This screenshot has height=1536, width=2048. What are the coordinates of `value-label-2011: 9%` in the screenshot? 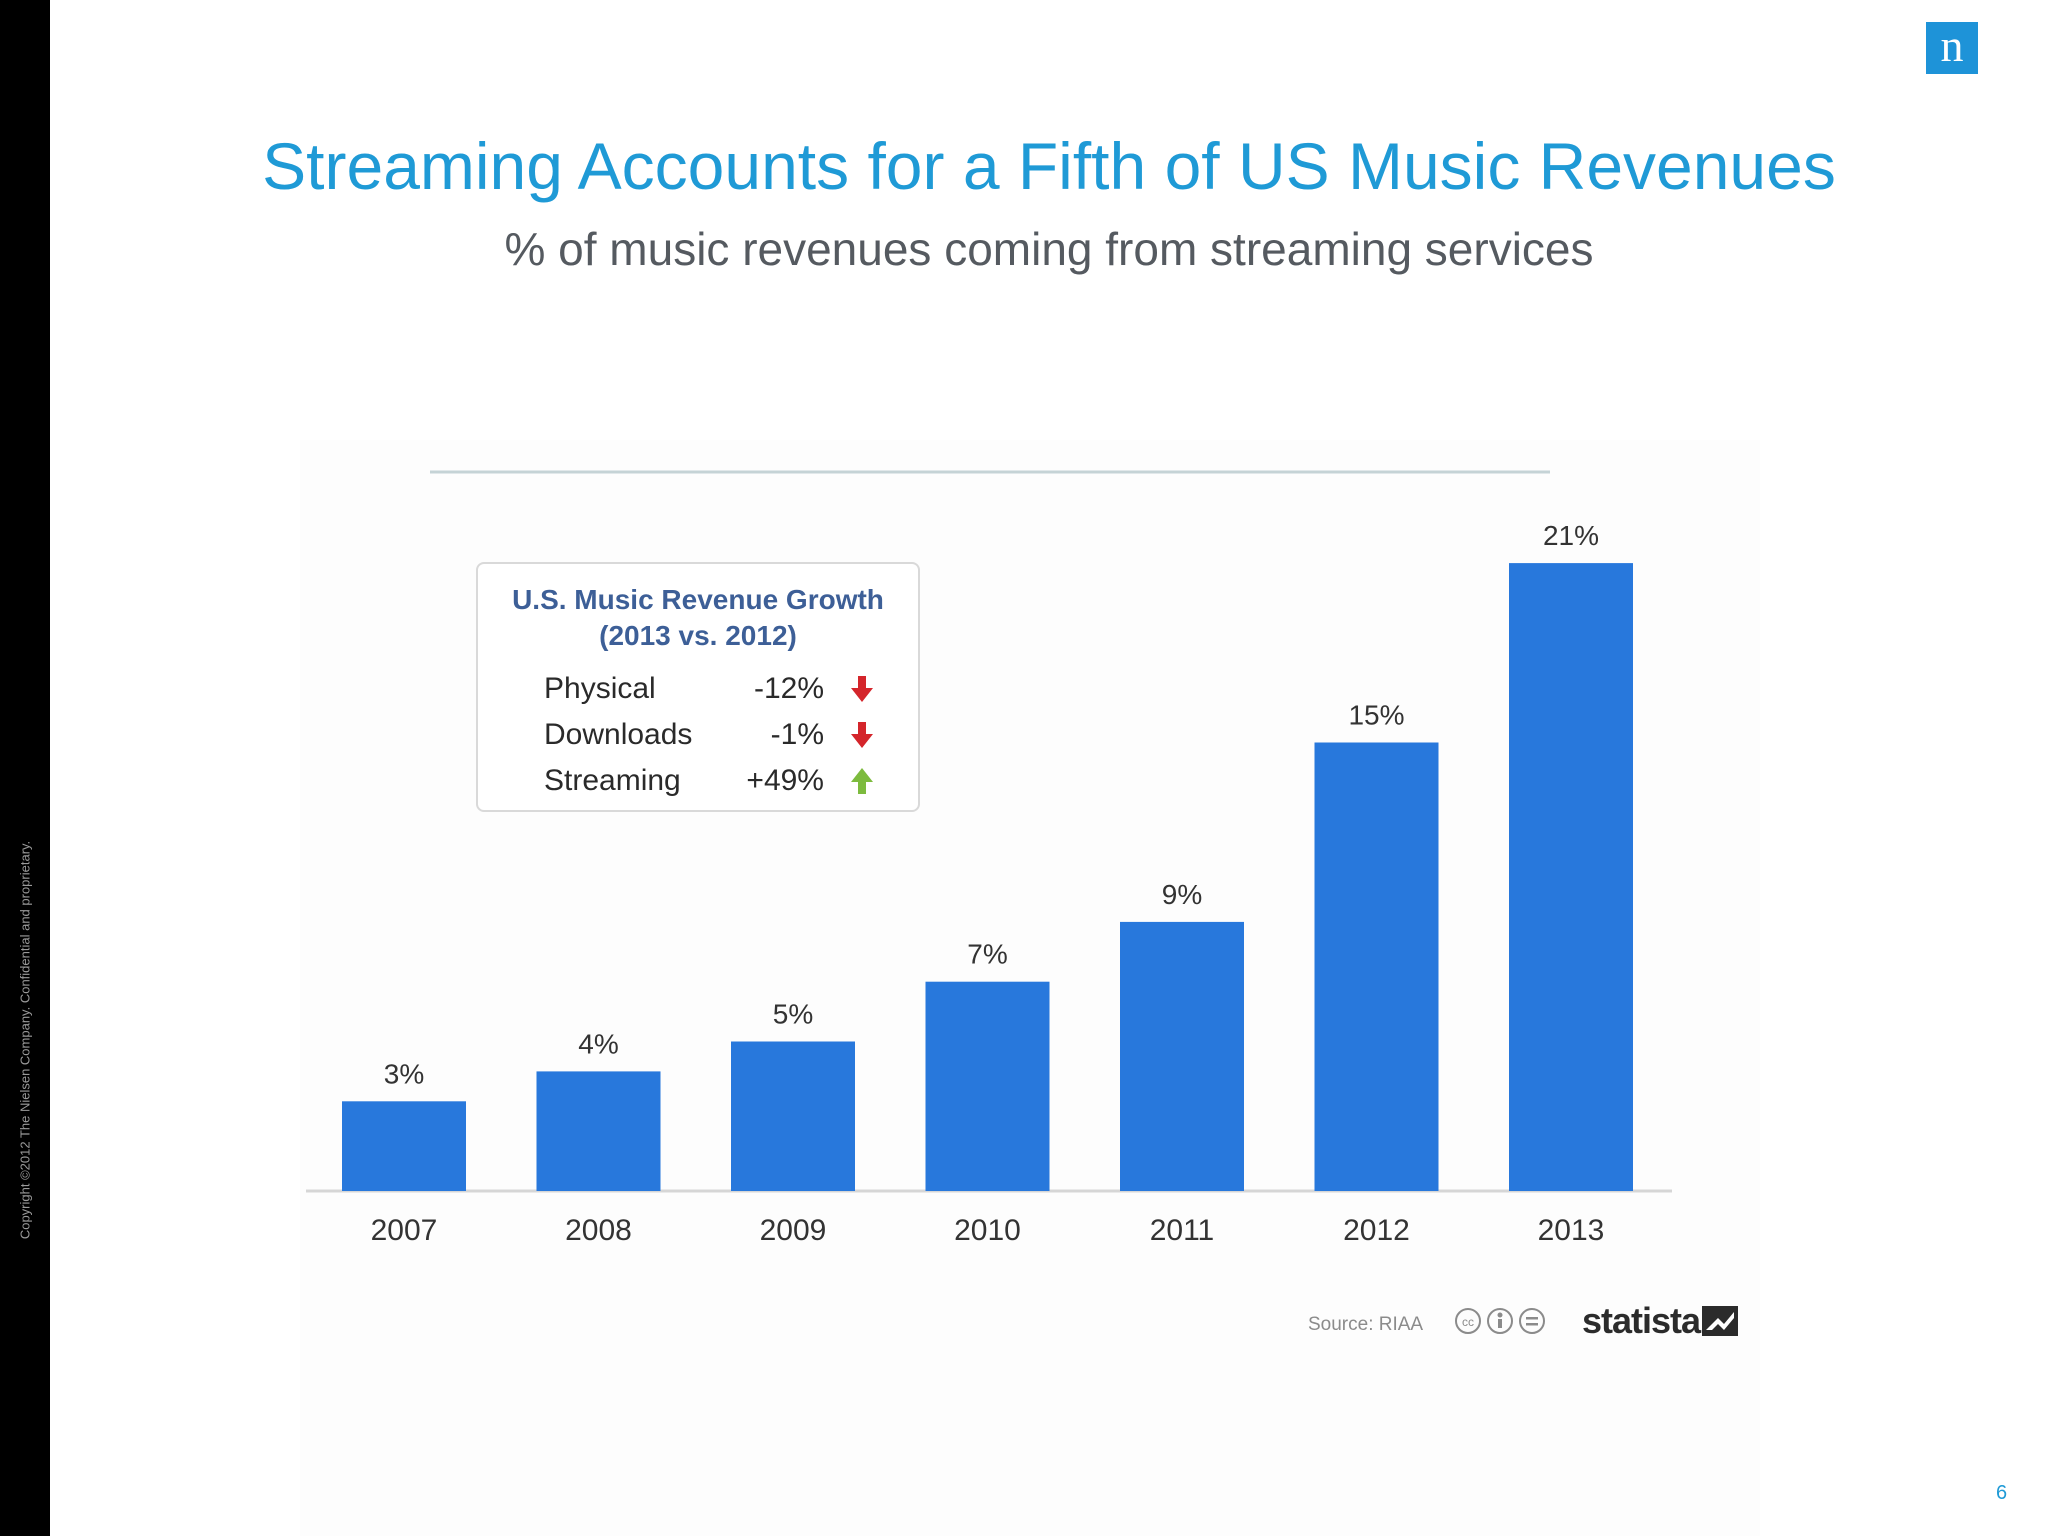 It's located at (1182, 894).